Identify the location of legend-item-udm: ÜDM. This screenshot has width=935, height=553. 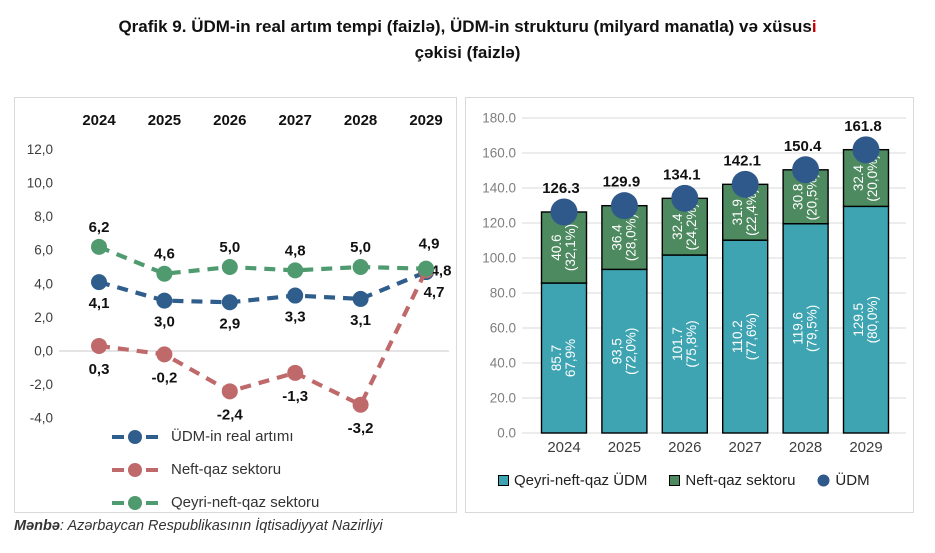
(843, 480).